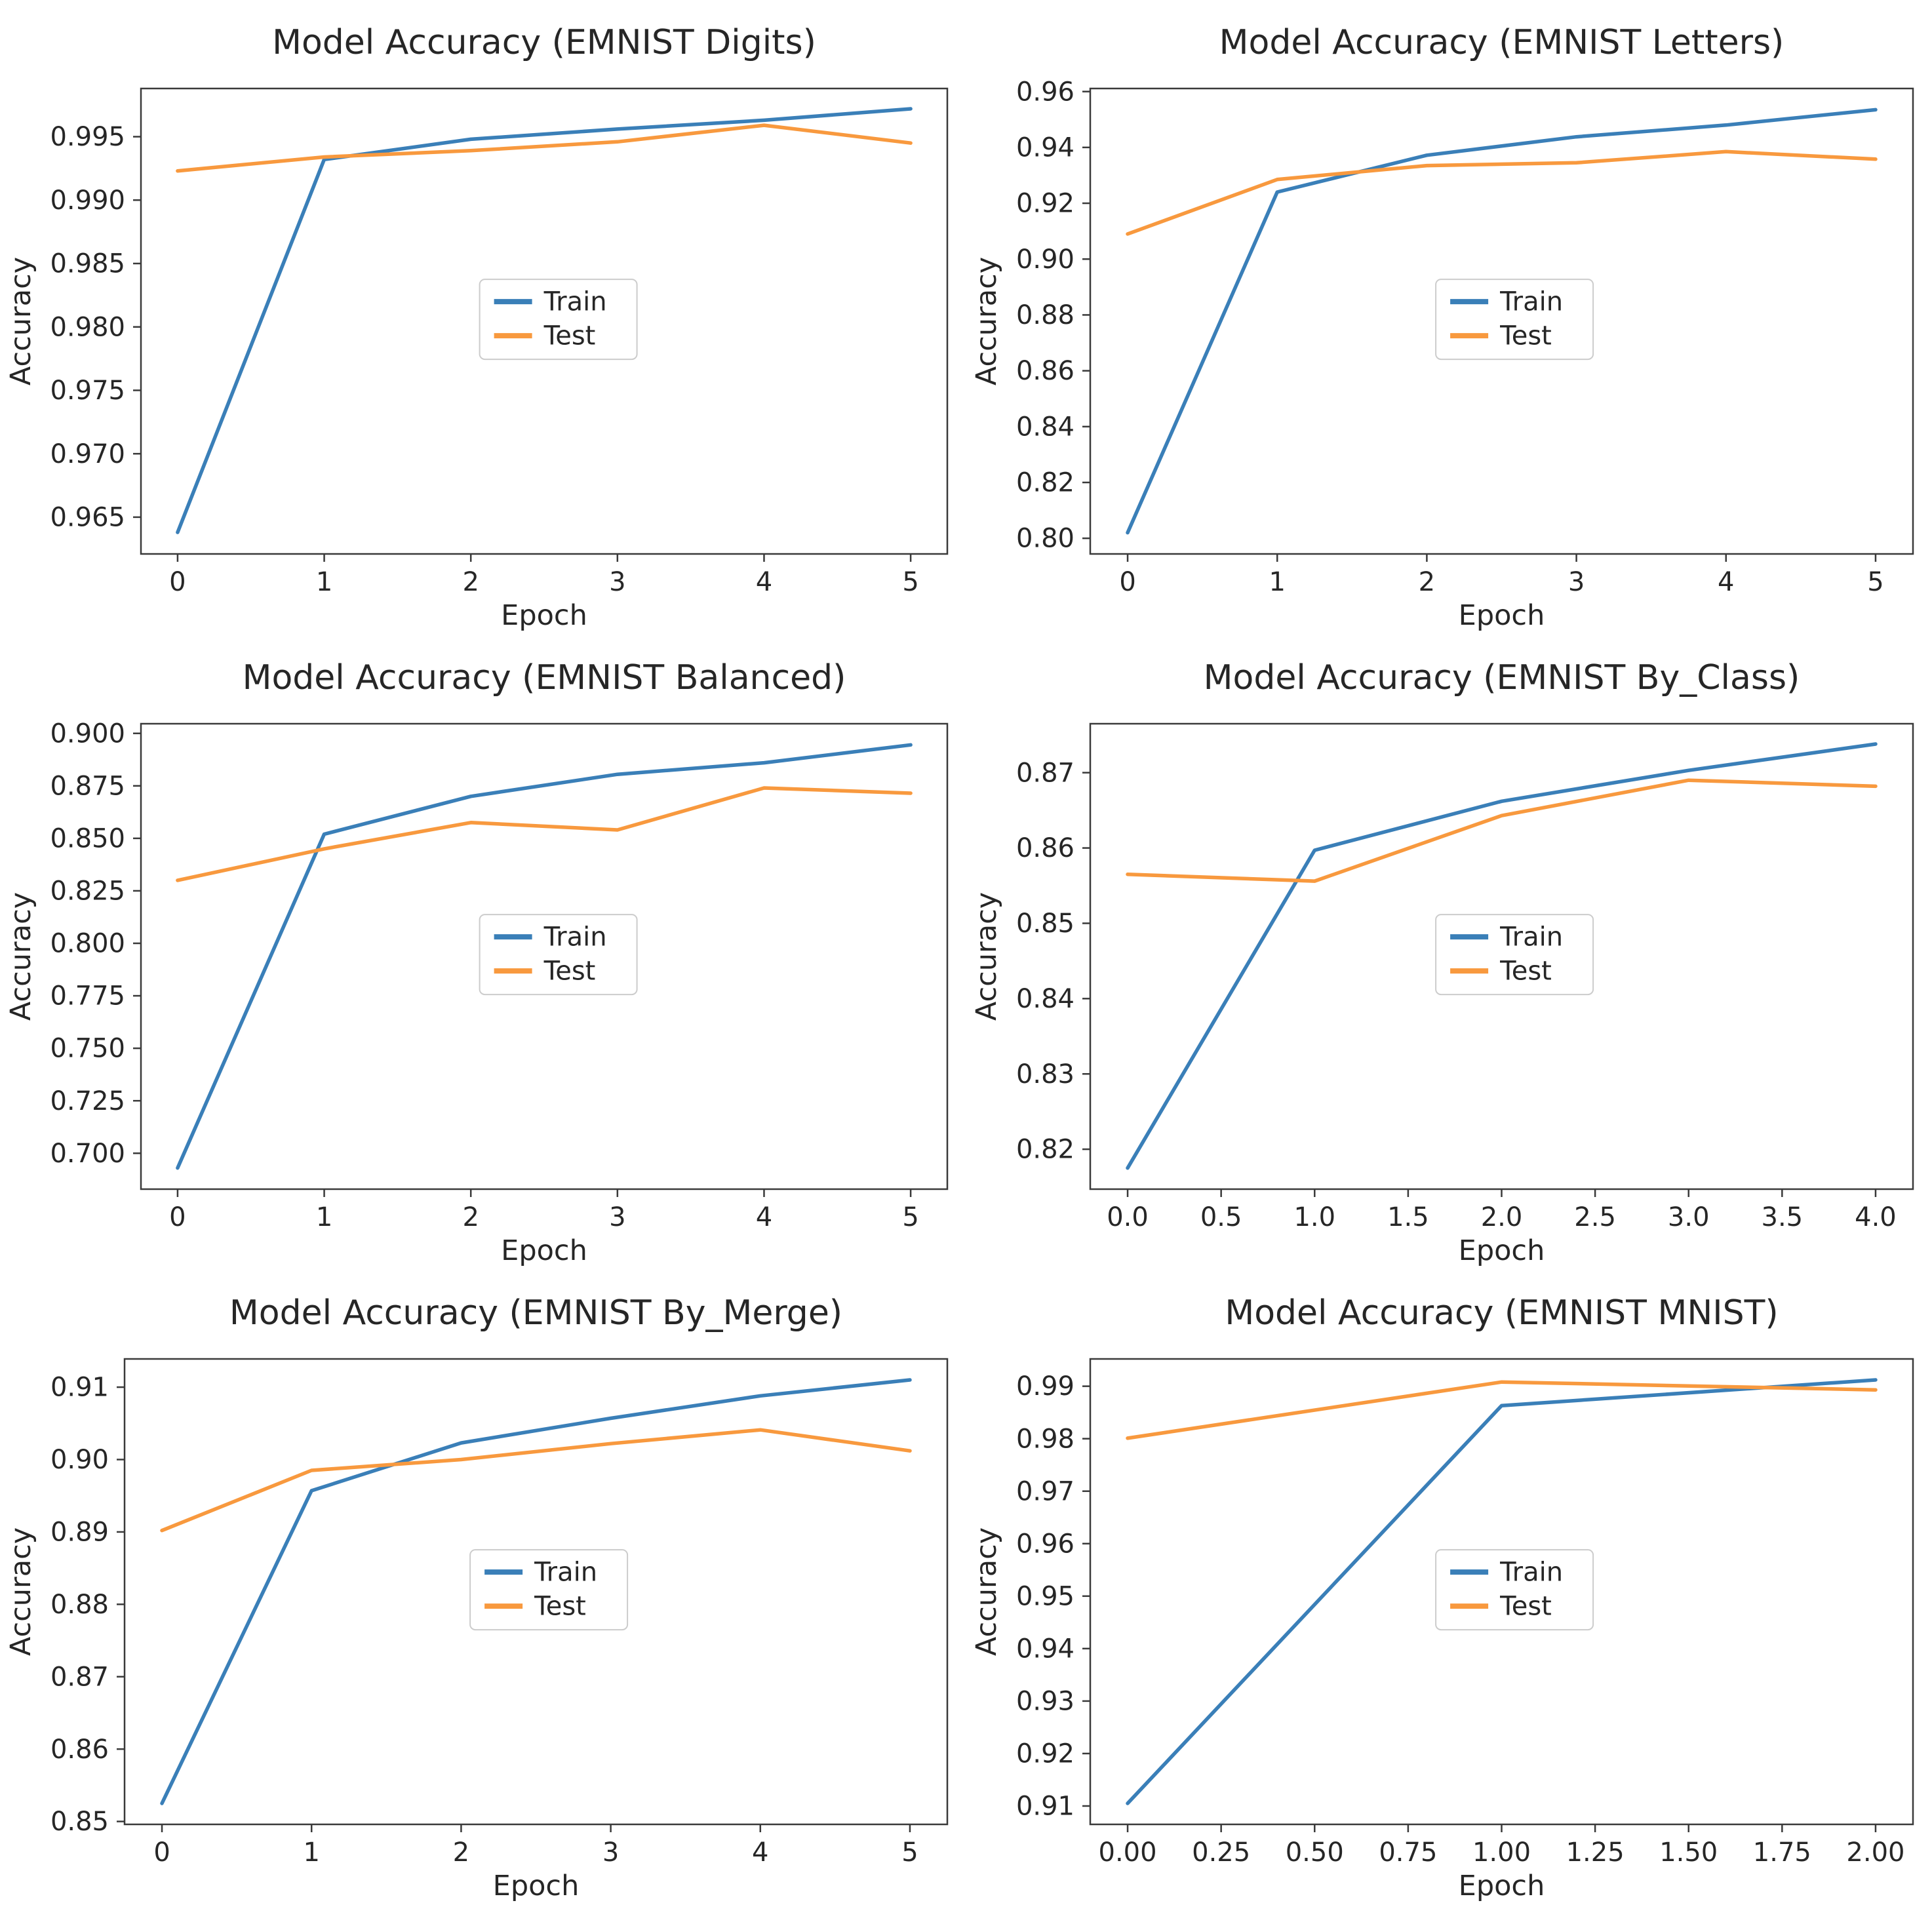 This screenshot has width=1932, height=1905. Describe the element at coordinates (1408, 1852) in the screenshot. I see `x-tick-label: 0.75` at that location.